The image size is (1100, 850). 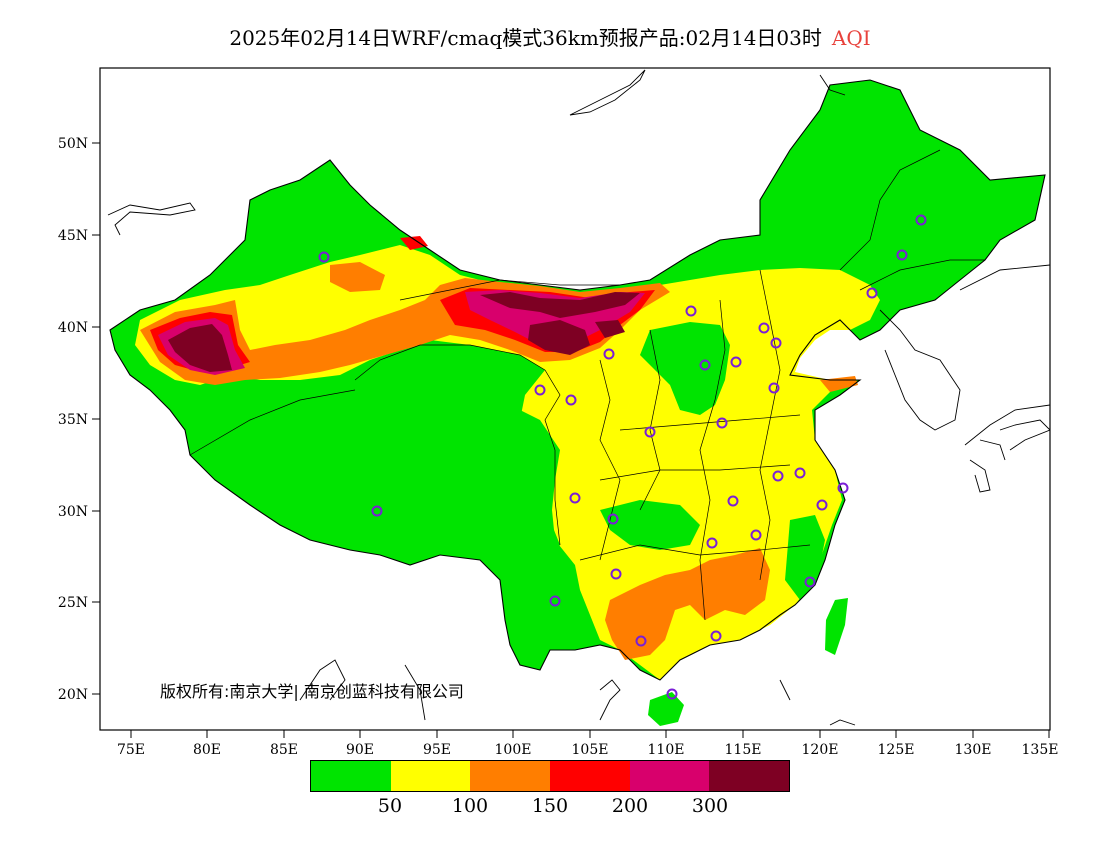 I want to click on lon-label: 95E, so click(x=437, y=750).